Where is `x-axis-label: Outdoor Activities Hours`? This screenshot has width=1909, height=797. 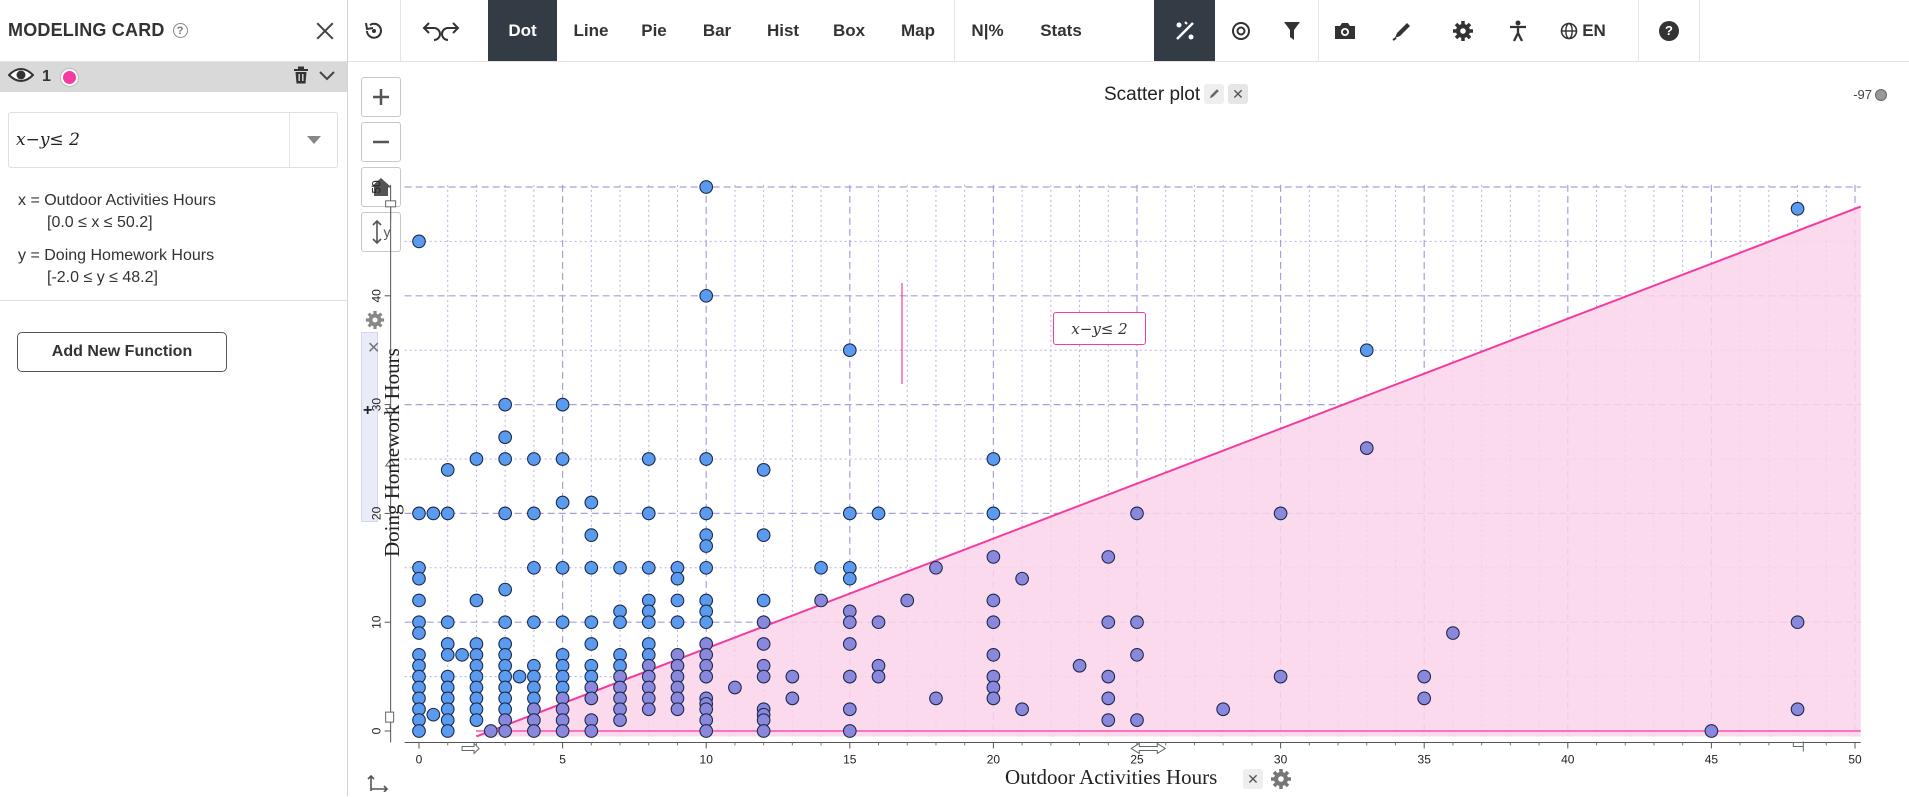
x-axis-label: Outdoor Activities Hours is located at coordinates (1111, 777).